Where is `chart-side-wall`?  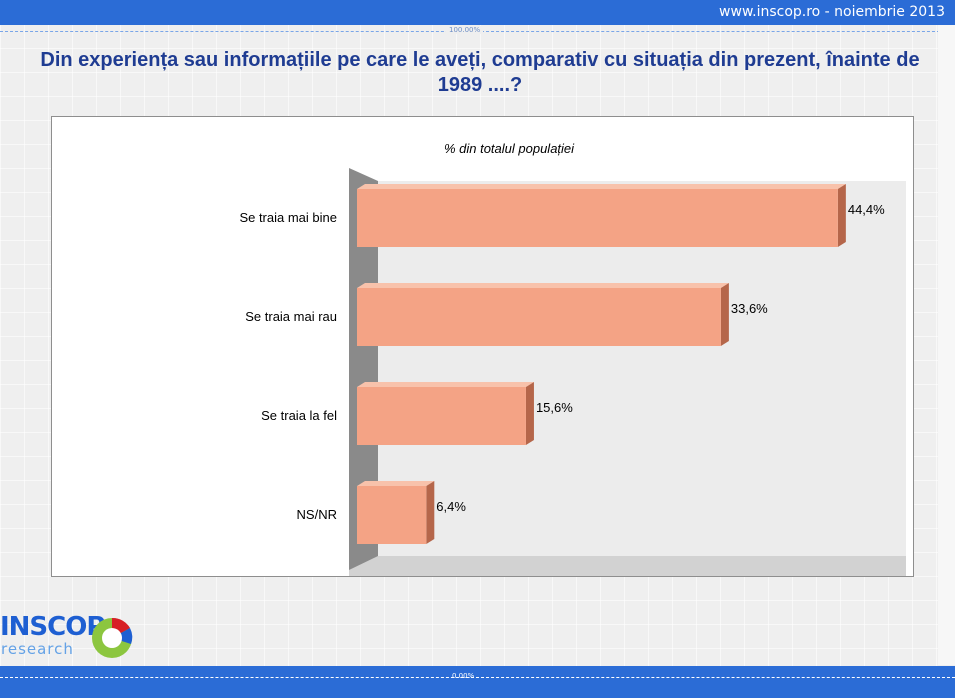
chart-side-wall is located at coordinates (363, 369).